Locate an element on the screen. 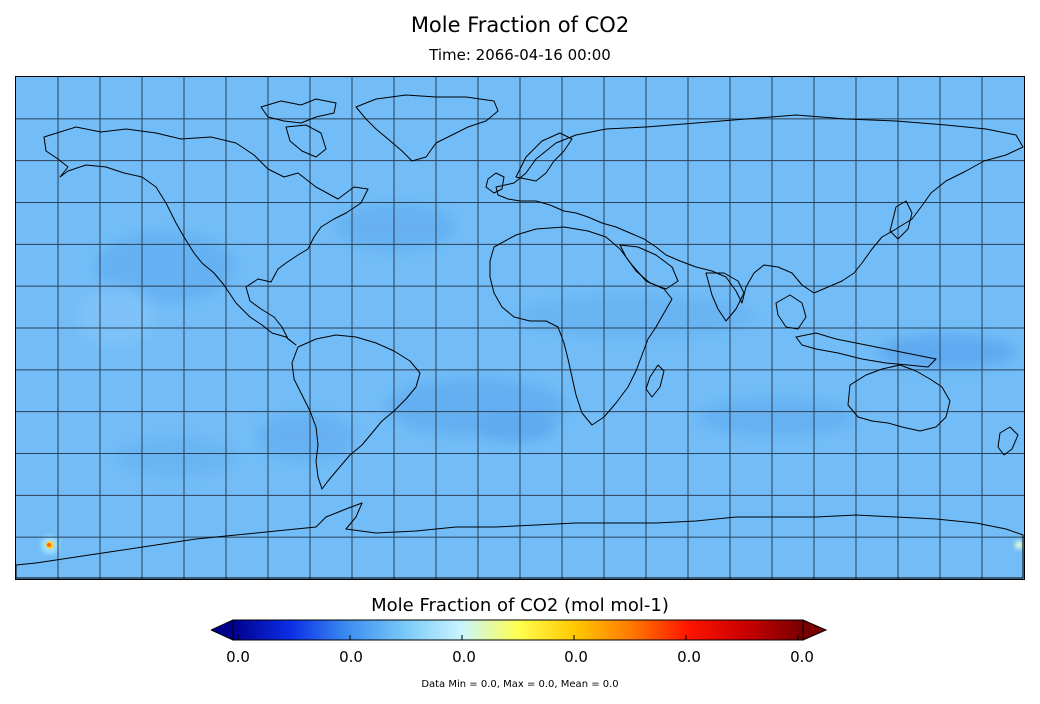  data-stats: Data Min = 0.0, Max = 0.0, Mean = 0.0 is located at coordinates (520, 684).